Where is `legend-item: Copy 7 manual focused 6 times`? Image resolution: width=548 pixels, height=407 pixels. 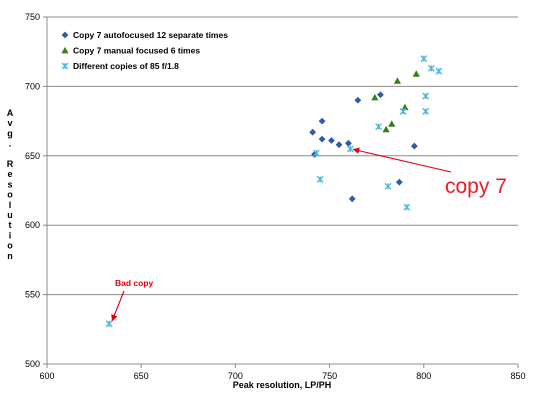 legend-item: Copy 7 manual focused 6 times is located at coordinates (130, 51).